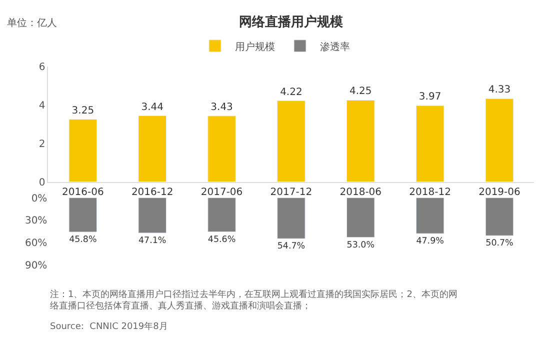 This screenshot has height=341, width=550. I want to click on data-label: 54.7%, so click(291, 247).